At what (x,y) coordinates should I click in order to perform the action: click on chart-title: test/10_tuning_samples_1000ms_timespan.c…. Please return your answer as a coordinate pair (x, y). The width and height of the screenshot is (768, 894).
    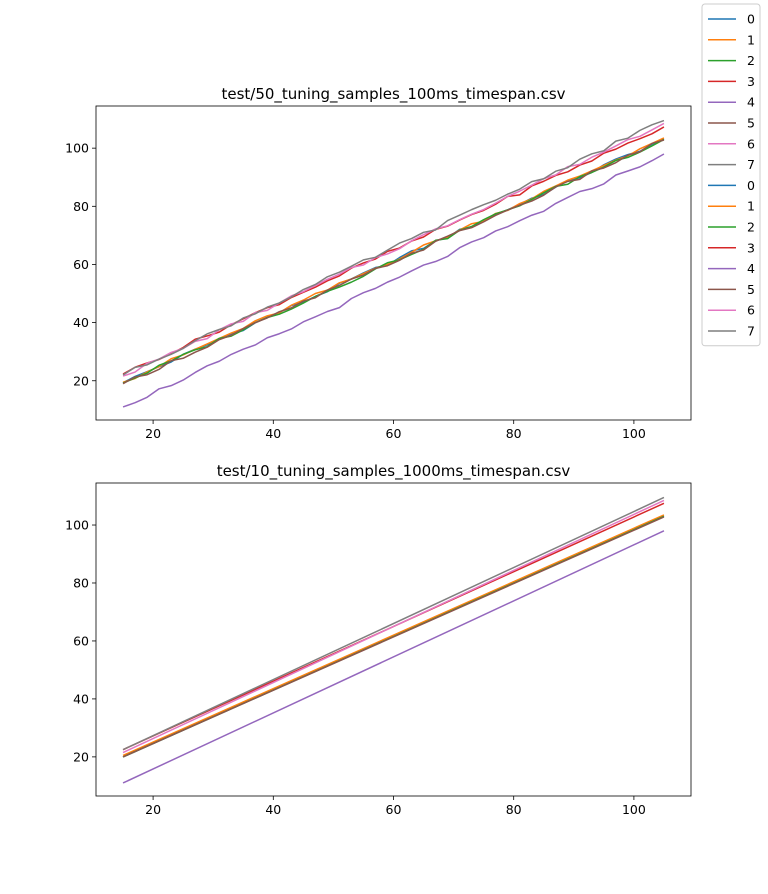
    Looking at the image, I should click on (394, 471).